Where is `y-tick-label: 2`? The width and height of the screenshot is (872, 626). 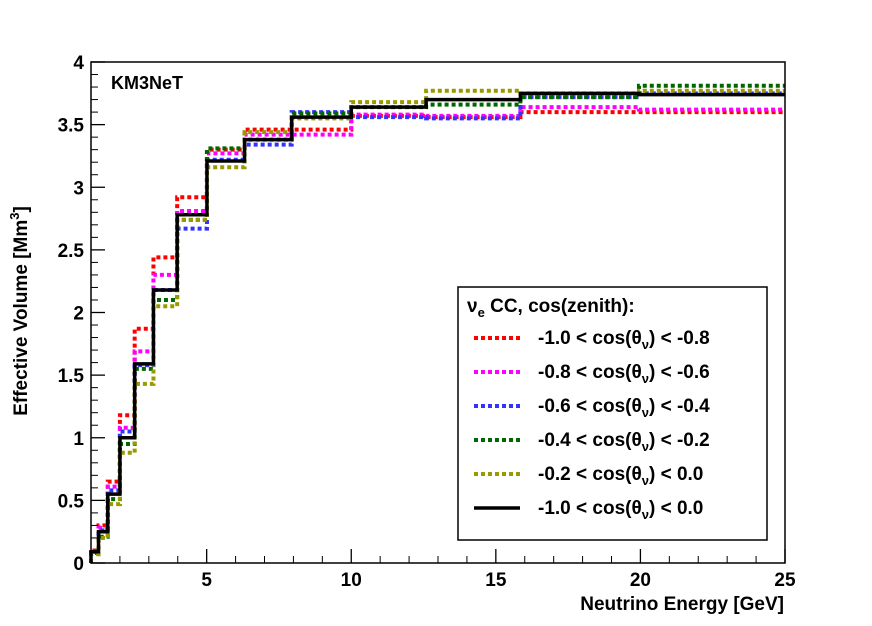
y-tick-label: 2 is located at coordinates (78, 314).